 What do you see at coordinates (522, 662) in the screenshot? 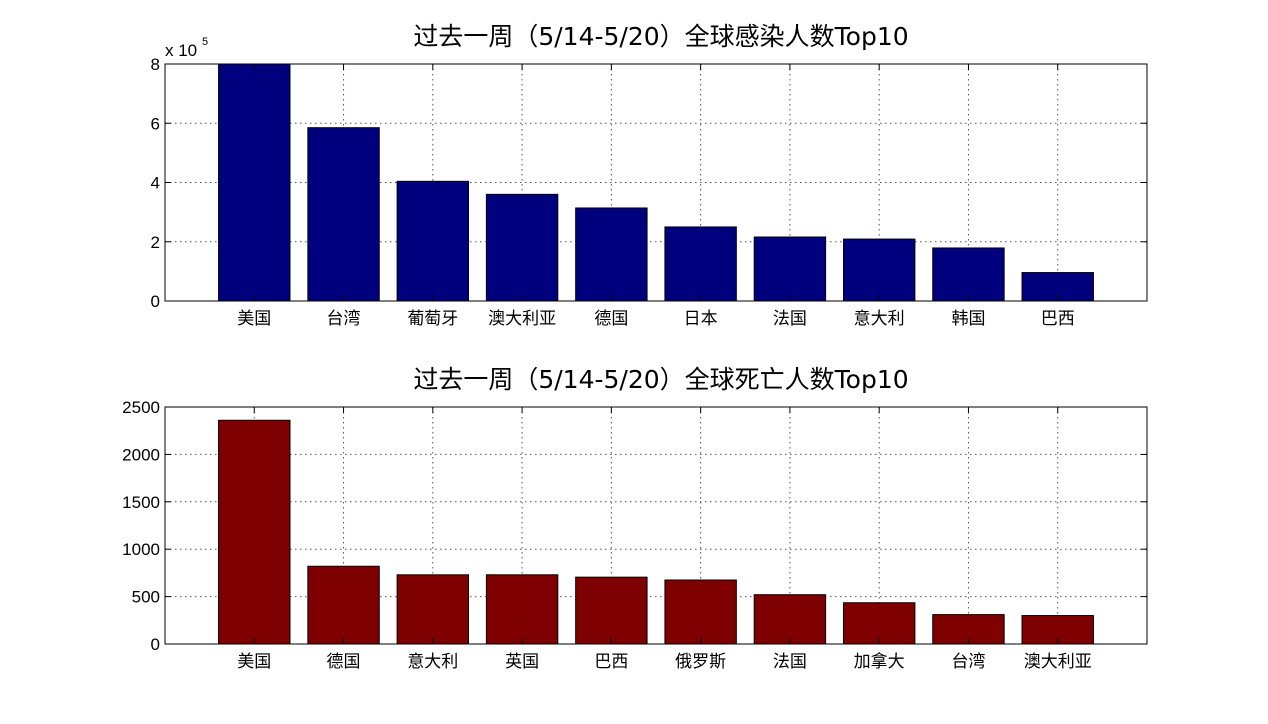
I see `deaths-category-label: 英国` at bounding box center [522, 662].